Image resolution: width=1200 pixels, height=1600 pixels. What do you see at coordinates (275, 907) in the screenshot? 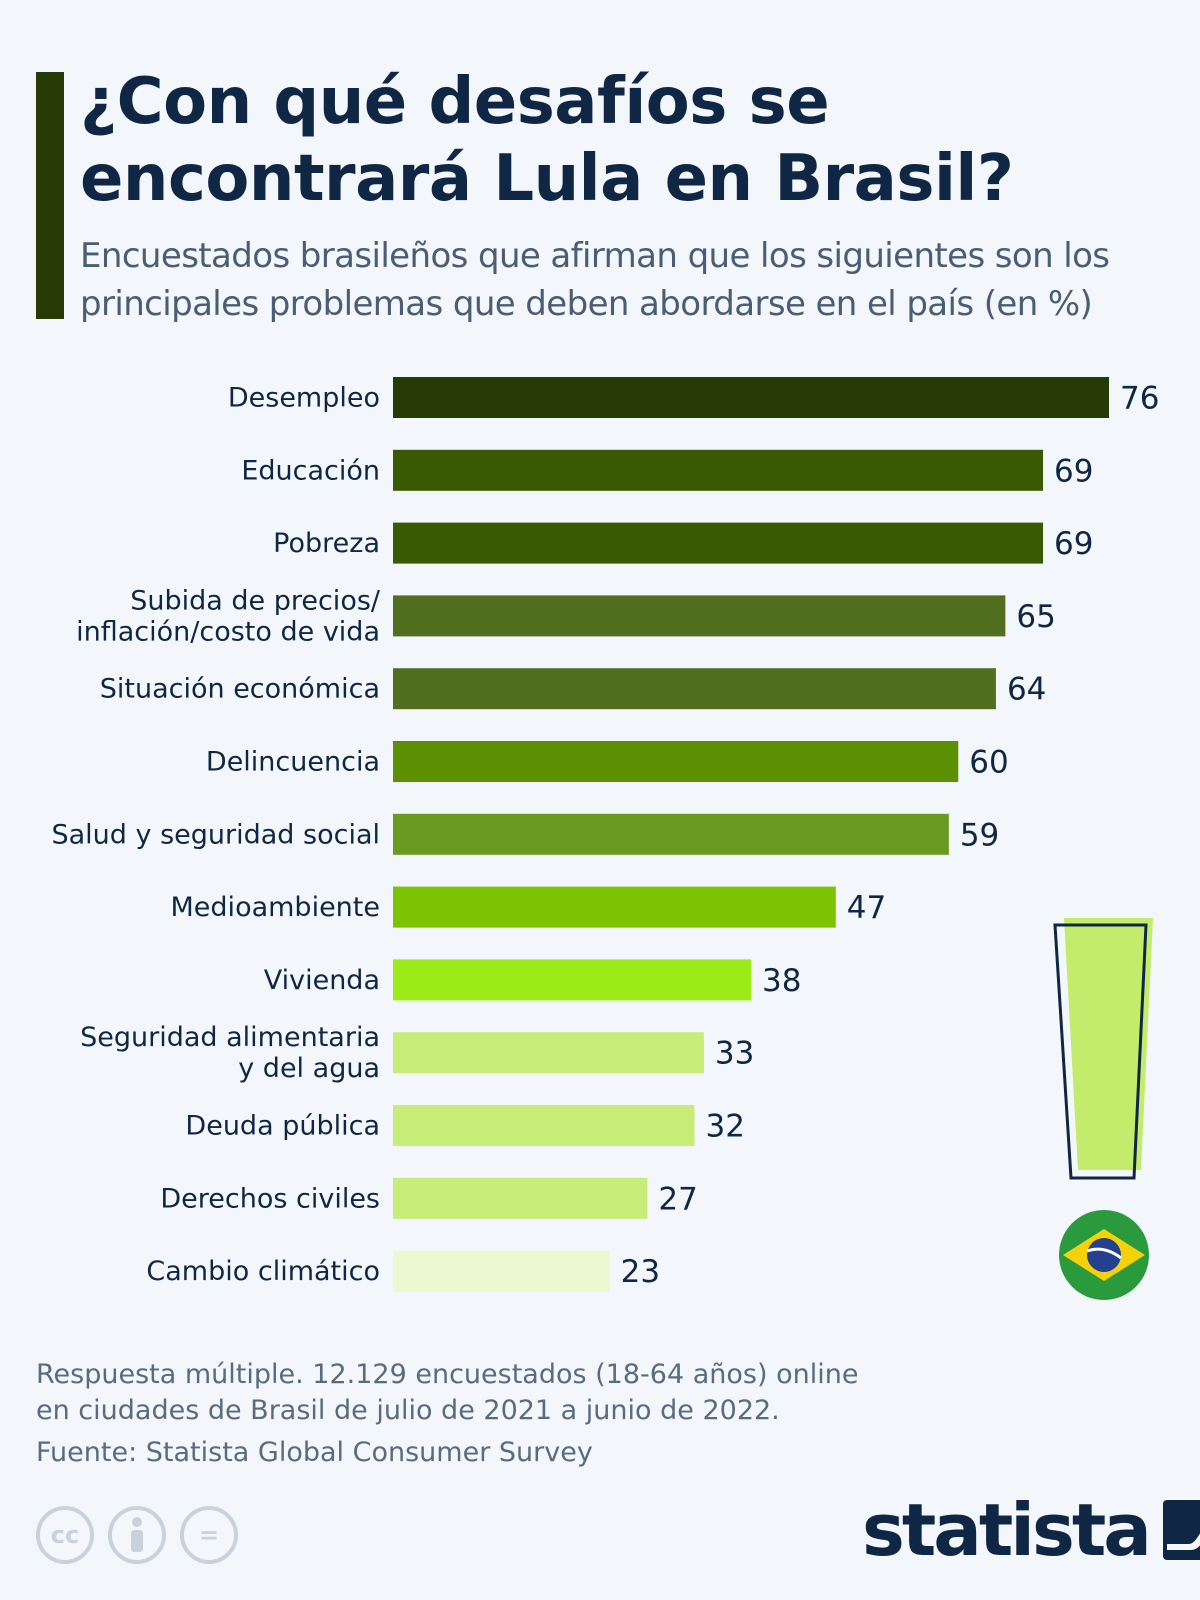
I see `category-label-7: Medioambiente` at bounding box center [275, 907].